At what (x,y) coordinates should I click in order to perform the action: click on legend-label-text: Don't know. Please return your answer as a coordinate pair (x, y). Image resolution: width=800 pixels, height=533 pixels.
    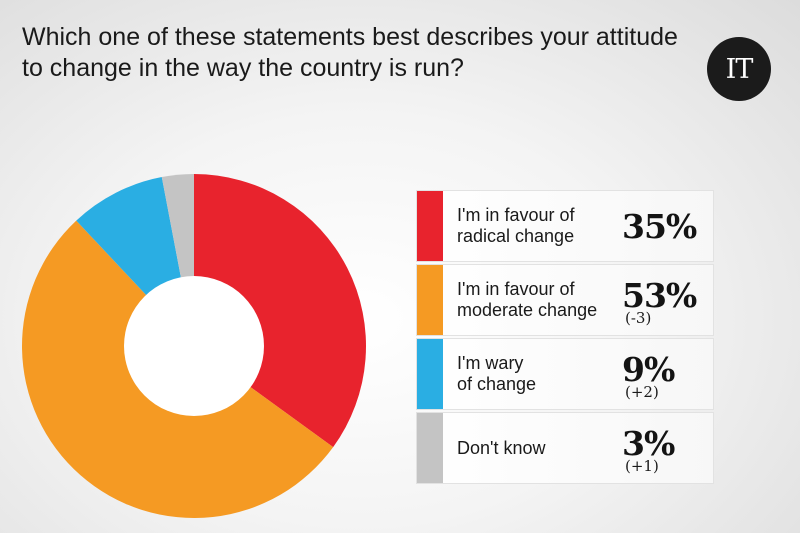
    Looking at the image, I should click on (501, 448).